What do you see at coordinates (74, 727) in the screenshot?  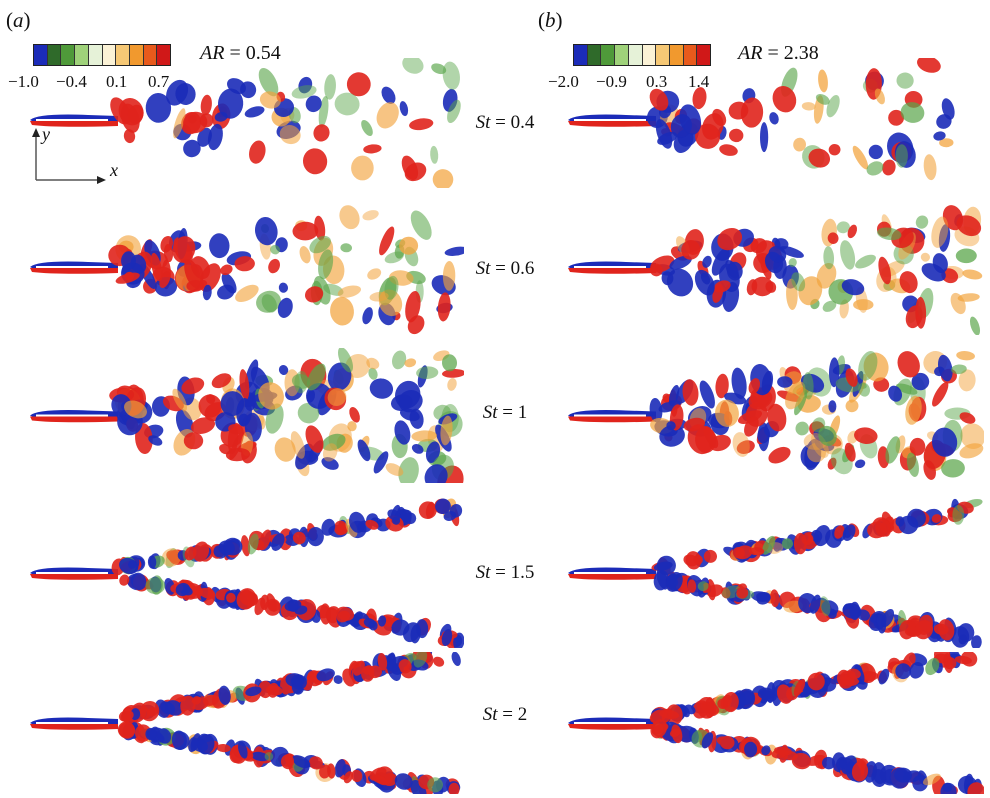 I see `plate-lower-vorticity` at bounding box center [74, 727].